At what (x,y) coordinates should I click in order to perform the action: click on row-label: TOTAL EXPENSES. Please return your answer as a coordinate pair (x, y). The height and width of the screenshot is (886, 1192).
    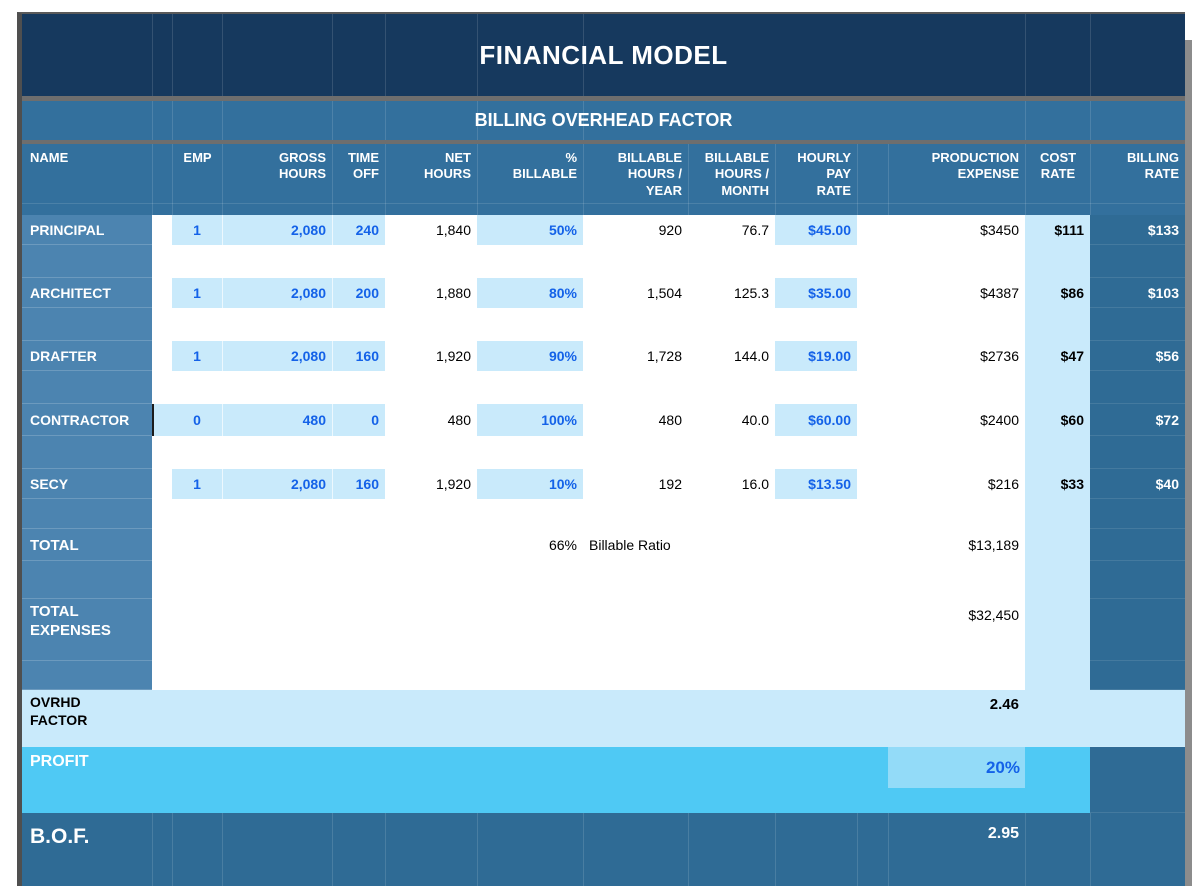
    Looking at the image, I should click on (87, 630).